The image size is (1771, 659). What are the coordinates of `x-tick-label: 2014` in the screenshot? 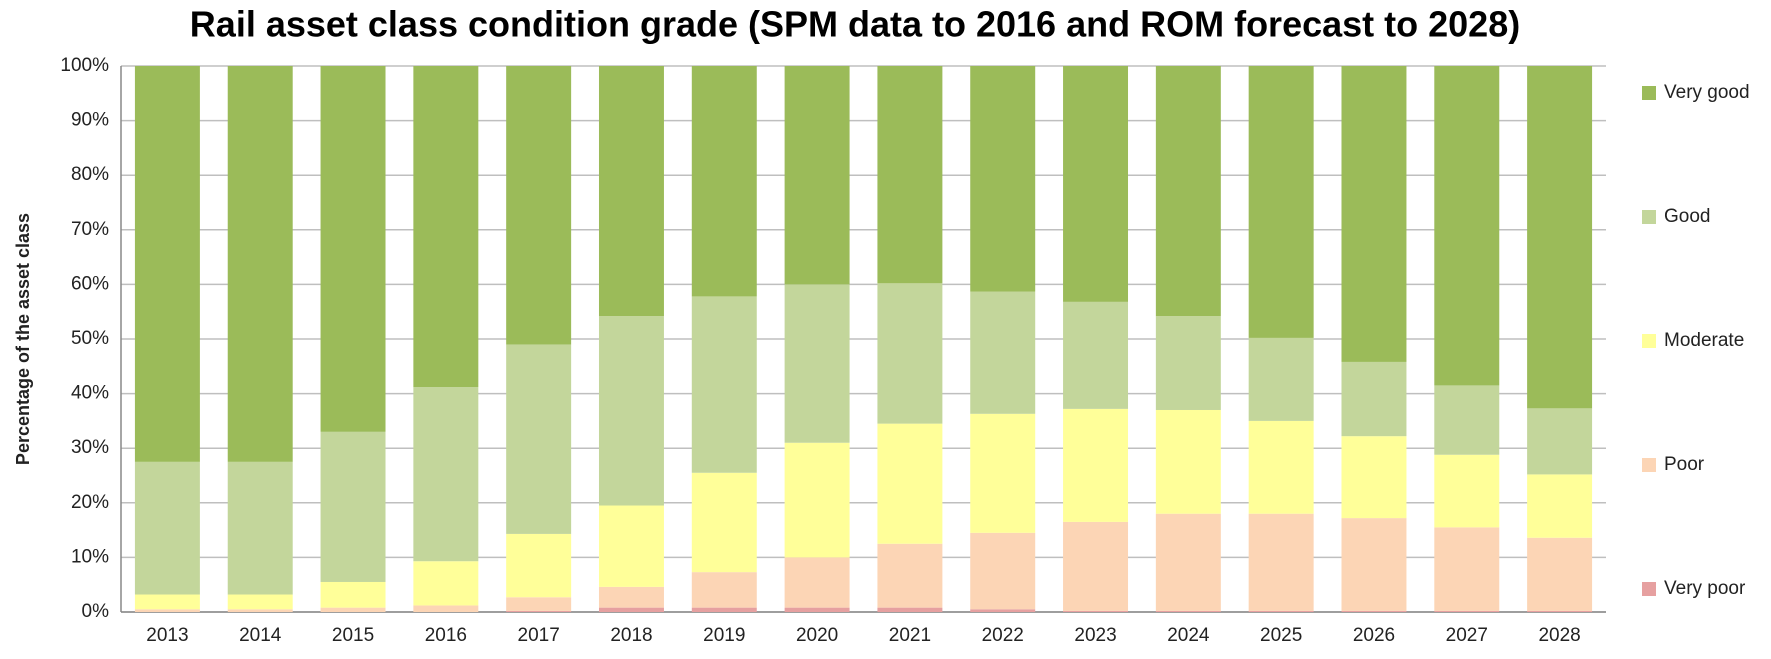 It's located at (260, 635).